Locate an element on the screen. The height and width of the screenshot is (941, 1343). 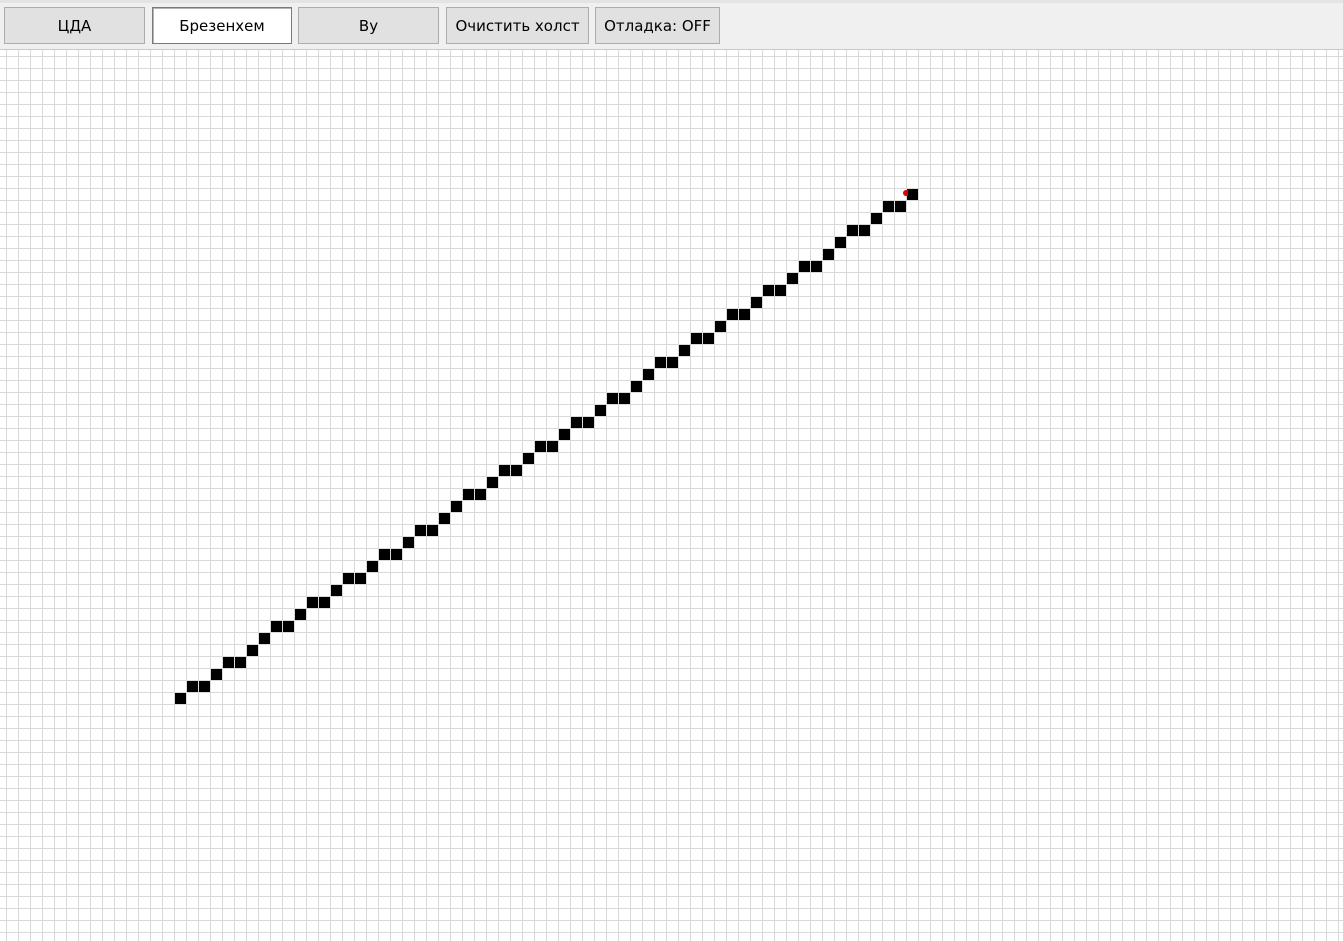
bresenham-button: Брезенхем is located at coordinates (222, 25).